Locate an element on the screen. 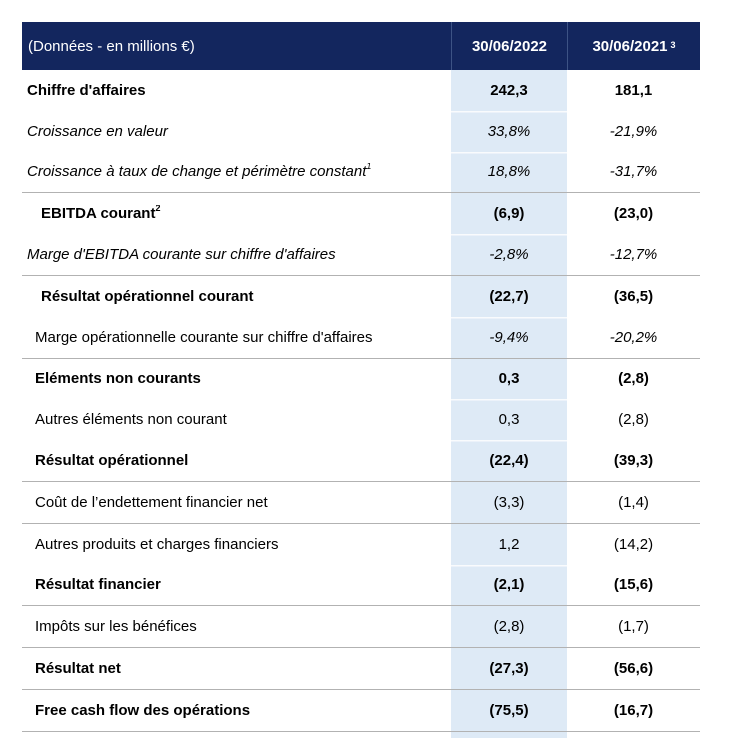 This screenshot has width=731, height=748. table-row: EBITDA courant2 (6,9) (23,0) is located at coordinates (361, 213).